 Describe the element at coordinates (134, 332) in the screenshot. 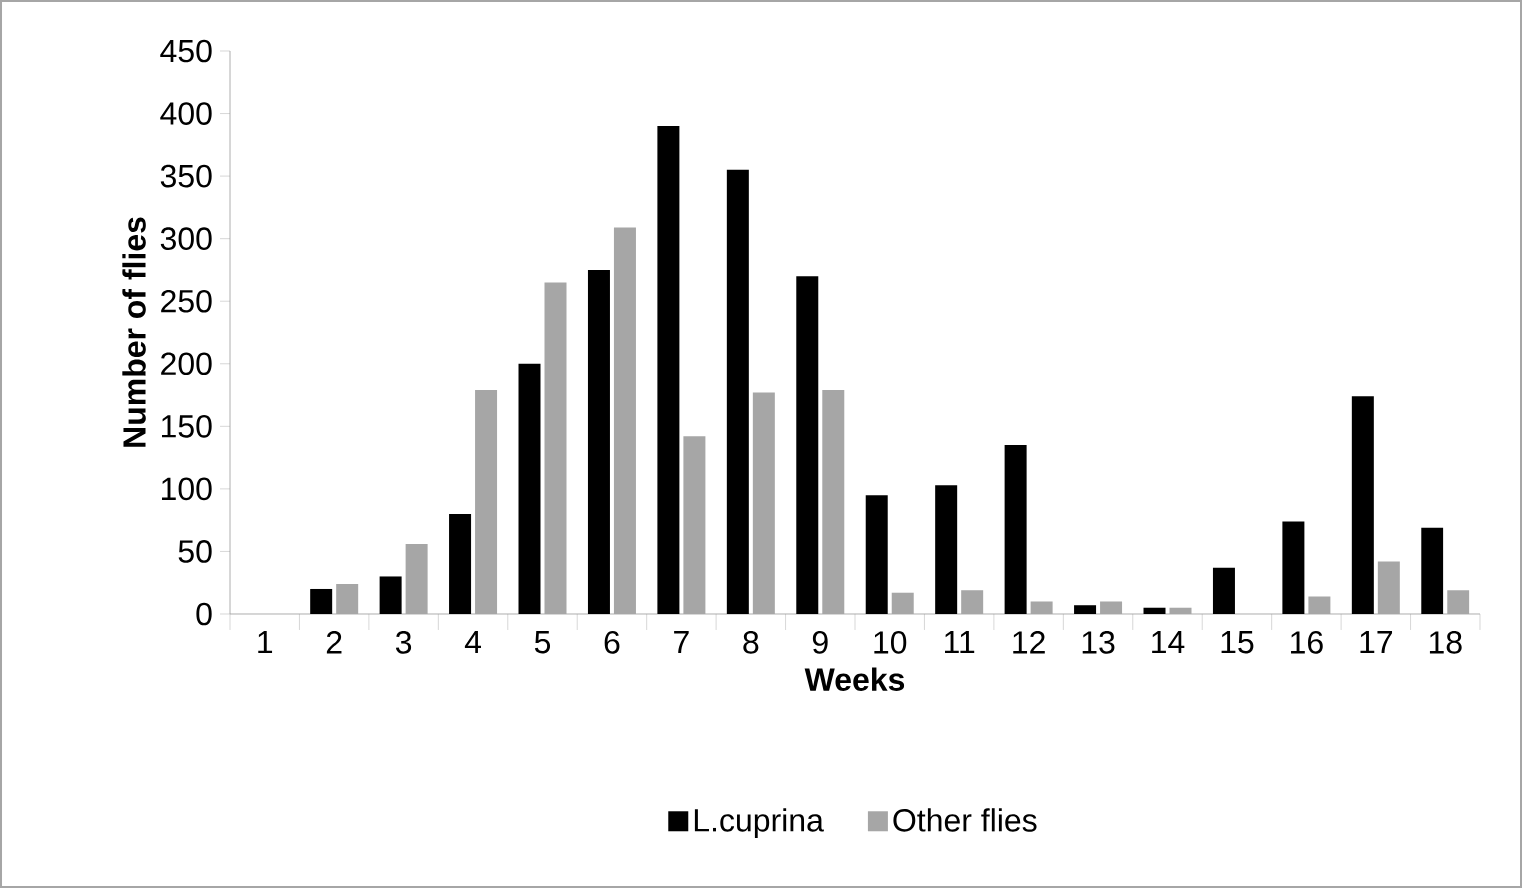

I see `y-axis-title: Number of flies` at that location.